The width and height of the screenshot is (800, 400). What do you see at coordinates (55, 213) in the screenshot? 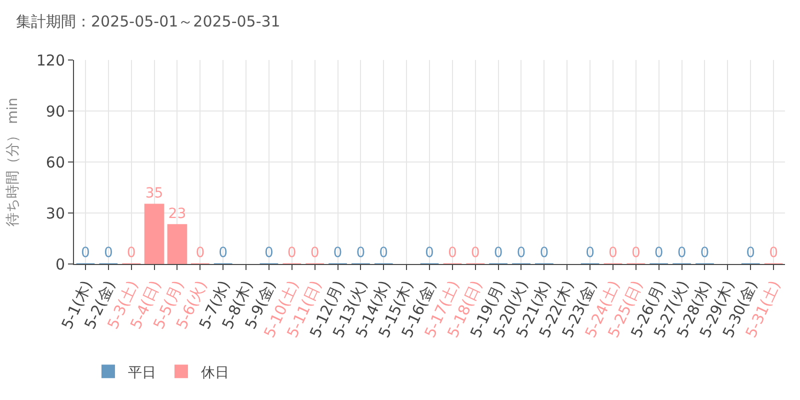
I see `y-tick-label: 30` at bounding box center [55, 213].